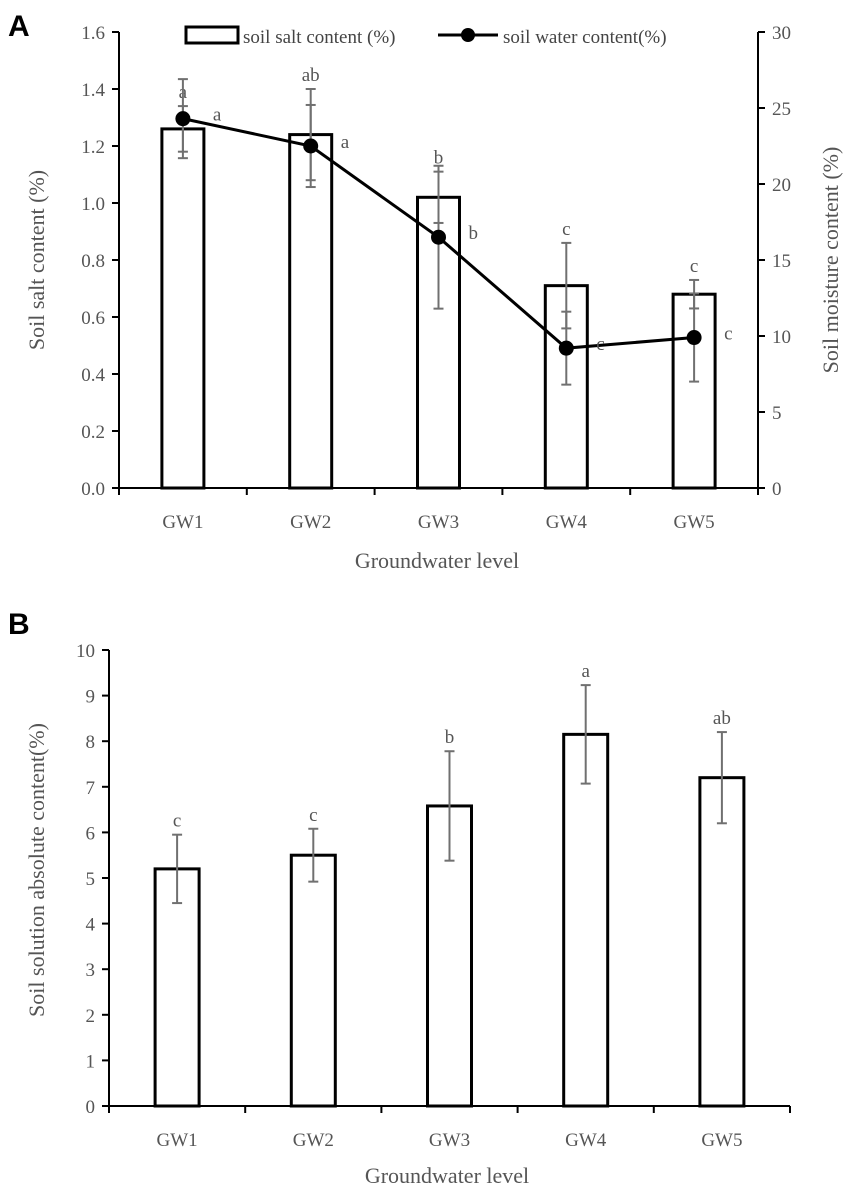 Image resolution: width=854 pixels, height=1187 pixels. Describe the element at coordinates (91, 1016) in the screenshot. I see `y-tick-label: 2` at that location.